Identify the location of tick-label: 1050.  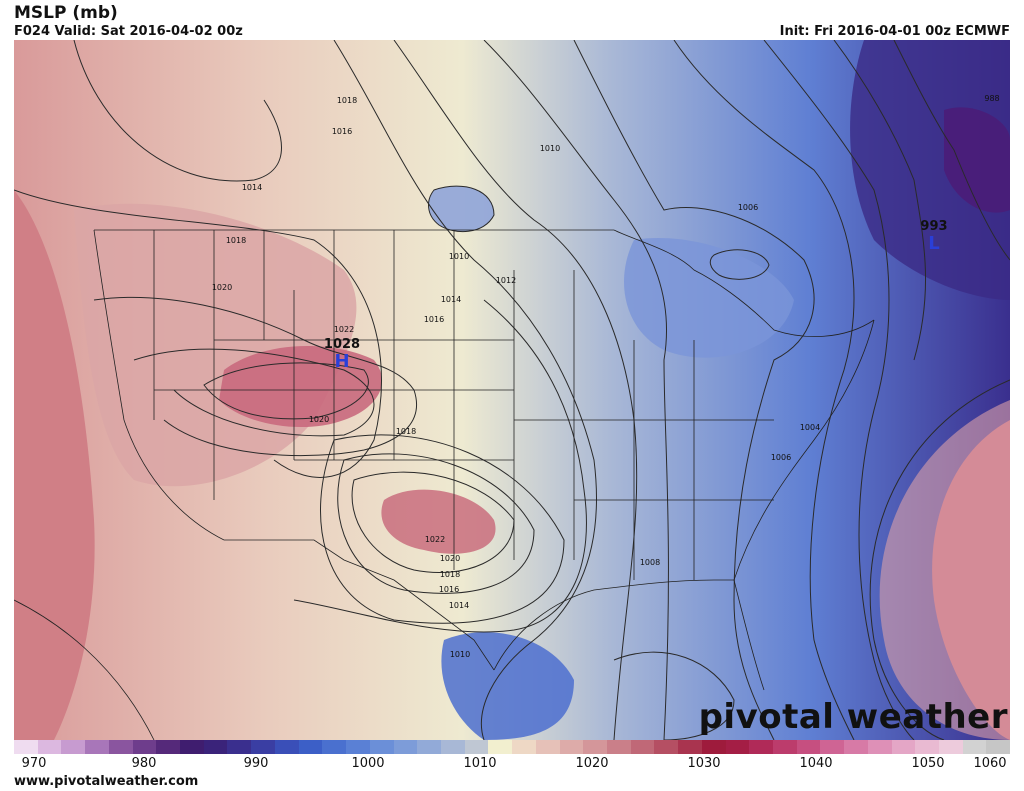
(928, 763).